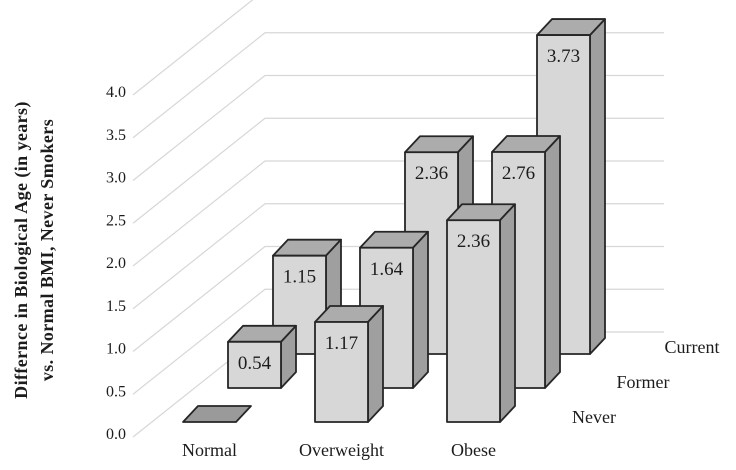 This screenshot has width=736, height=470. What do you see at coordinates (116, 349) in the screenshot?
I see `ytick-label: 1.0` at bounding box center [116, 349].